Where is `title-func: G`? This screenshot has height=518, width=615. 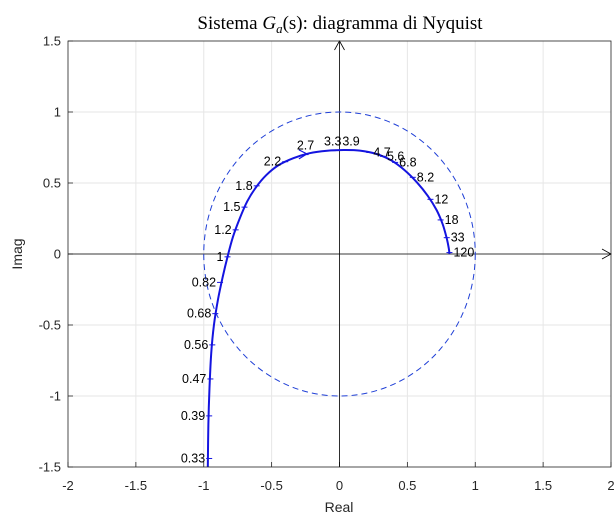 title-func: G is located at coordinates (269, 23).